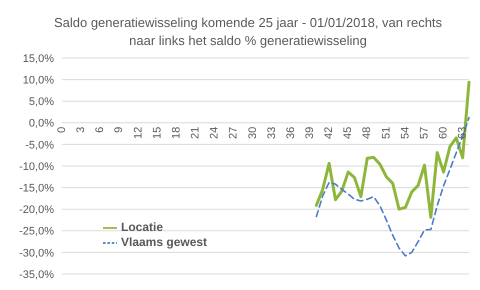  I want to click on x-tick-label: 33, so click(272, 133).